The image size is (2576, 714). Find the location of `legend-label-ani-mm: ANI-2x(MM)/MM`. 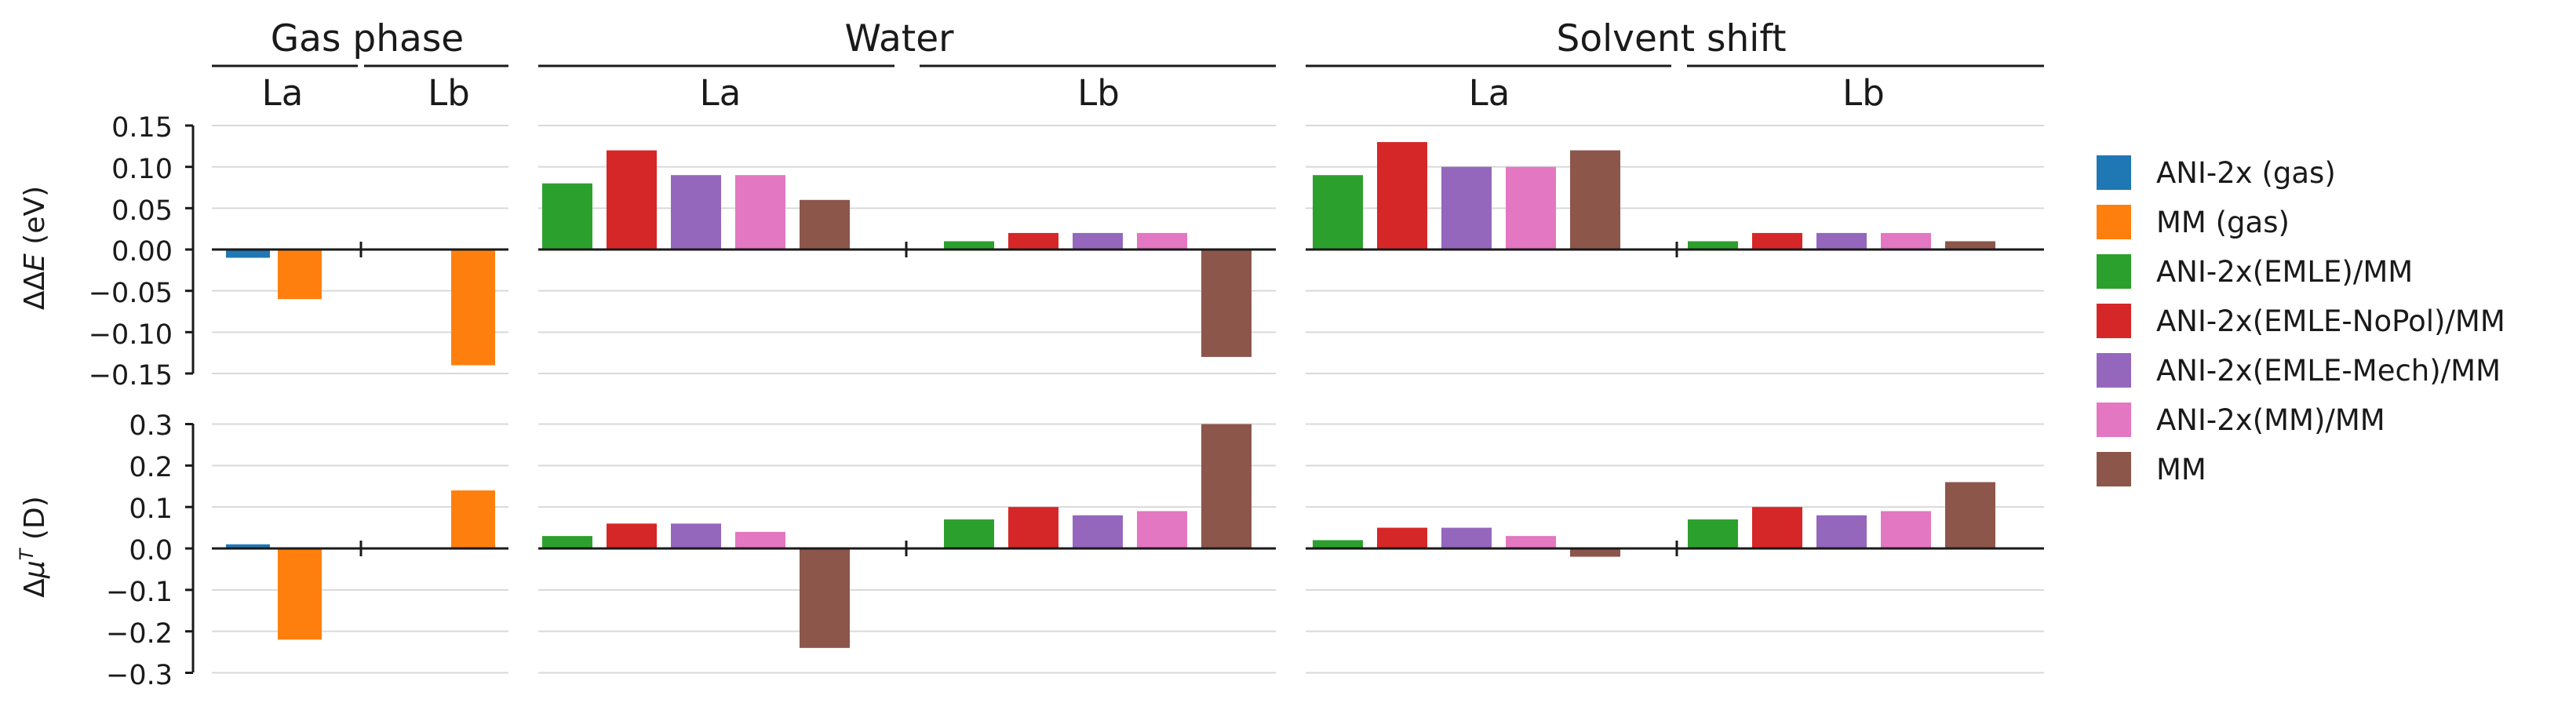

legend-label-ani-mm: ANI-2x(MM)/MM is located at coordinates (2270, 420).